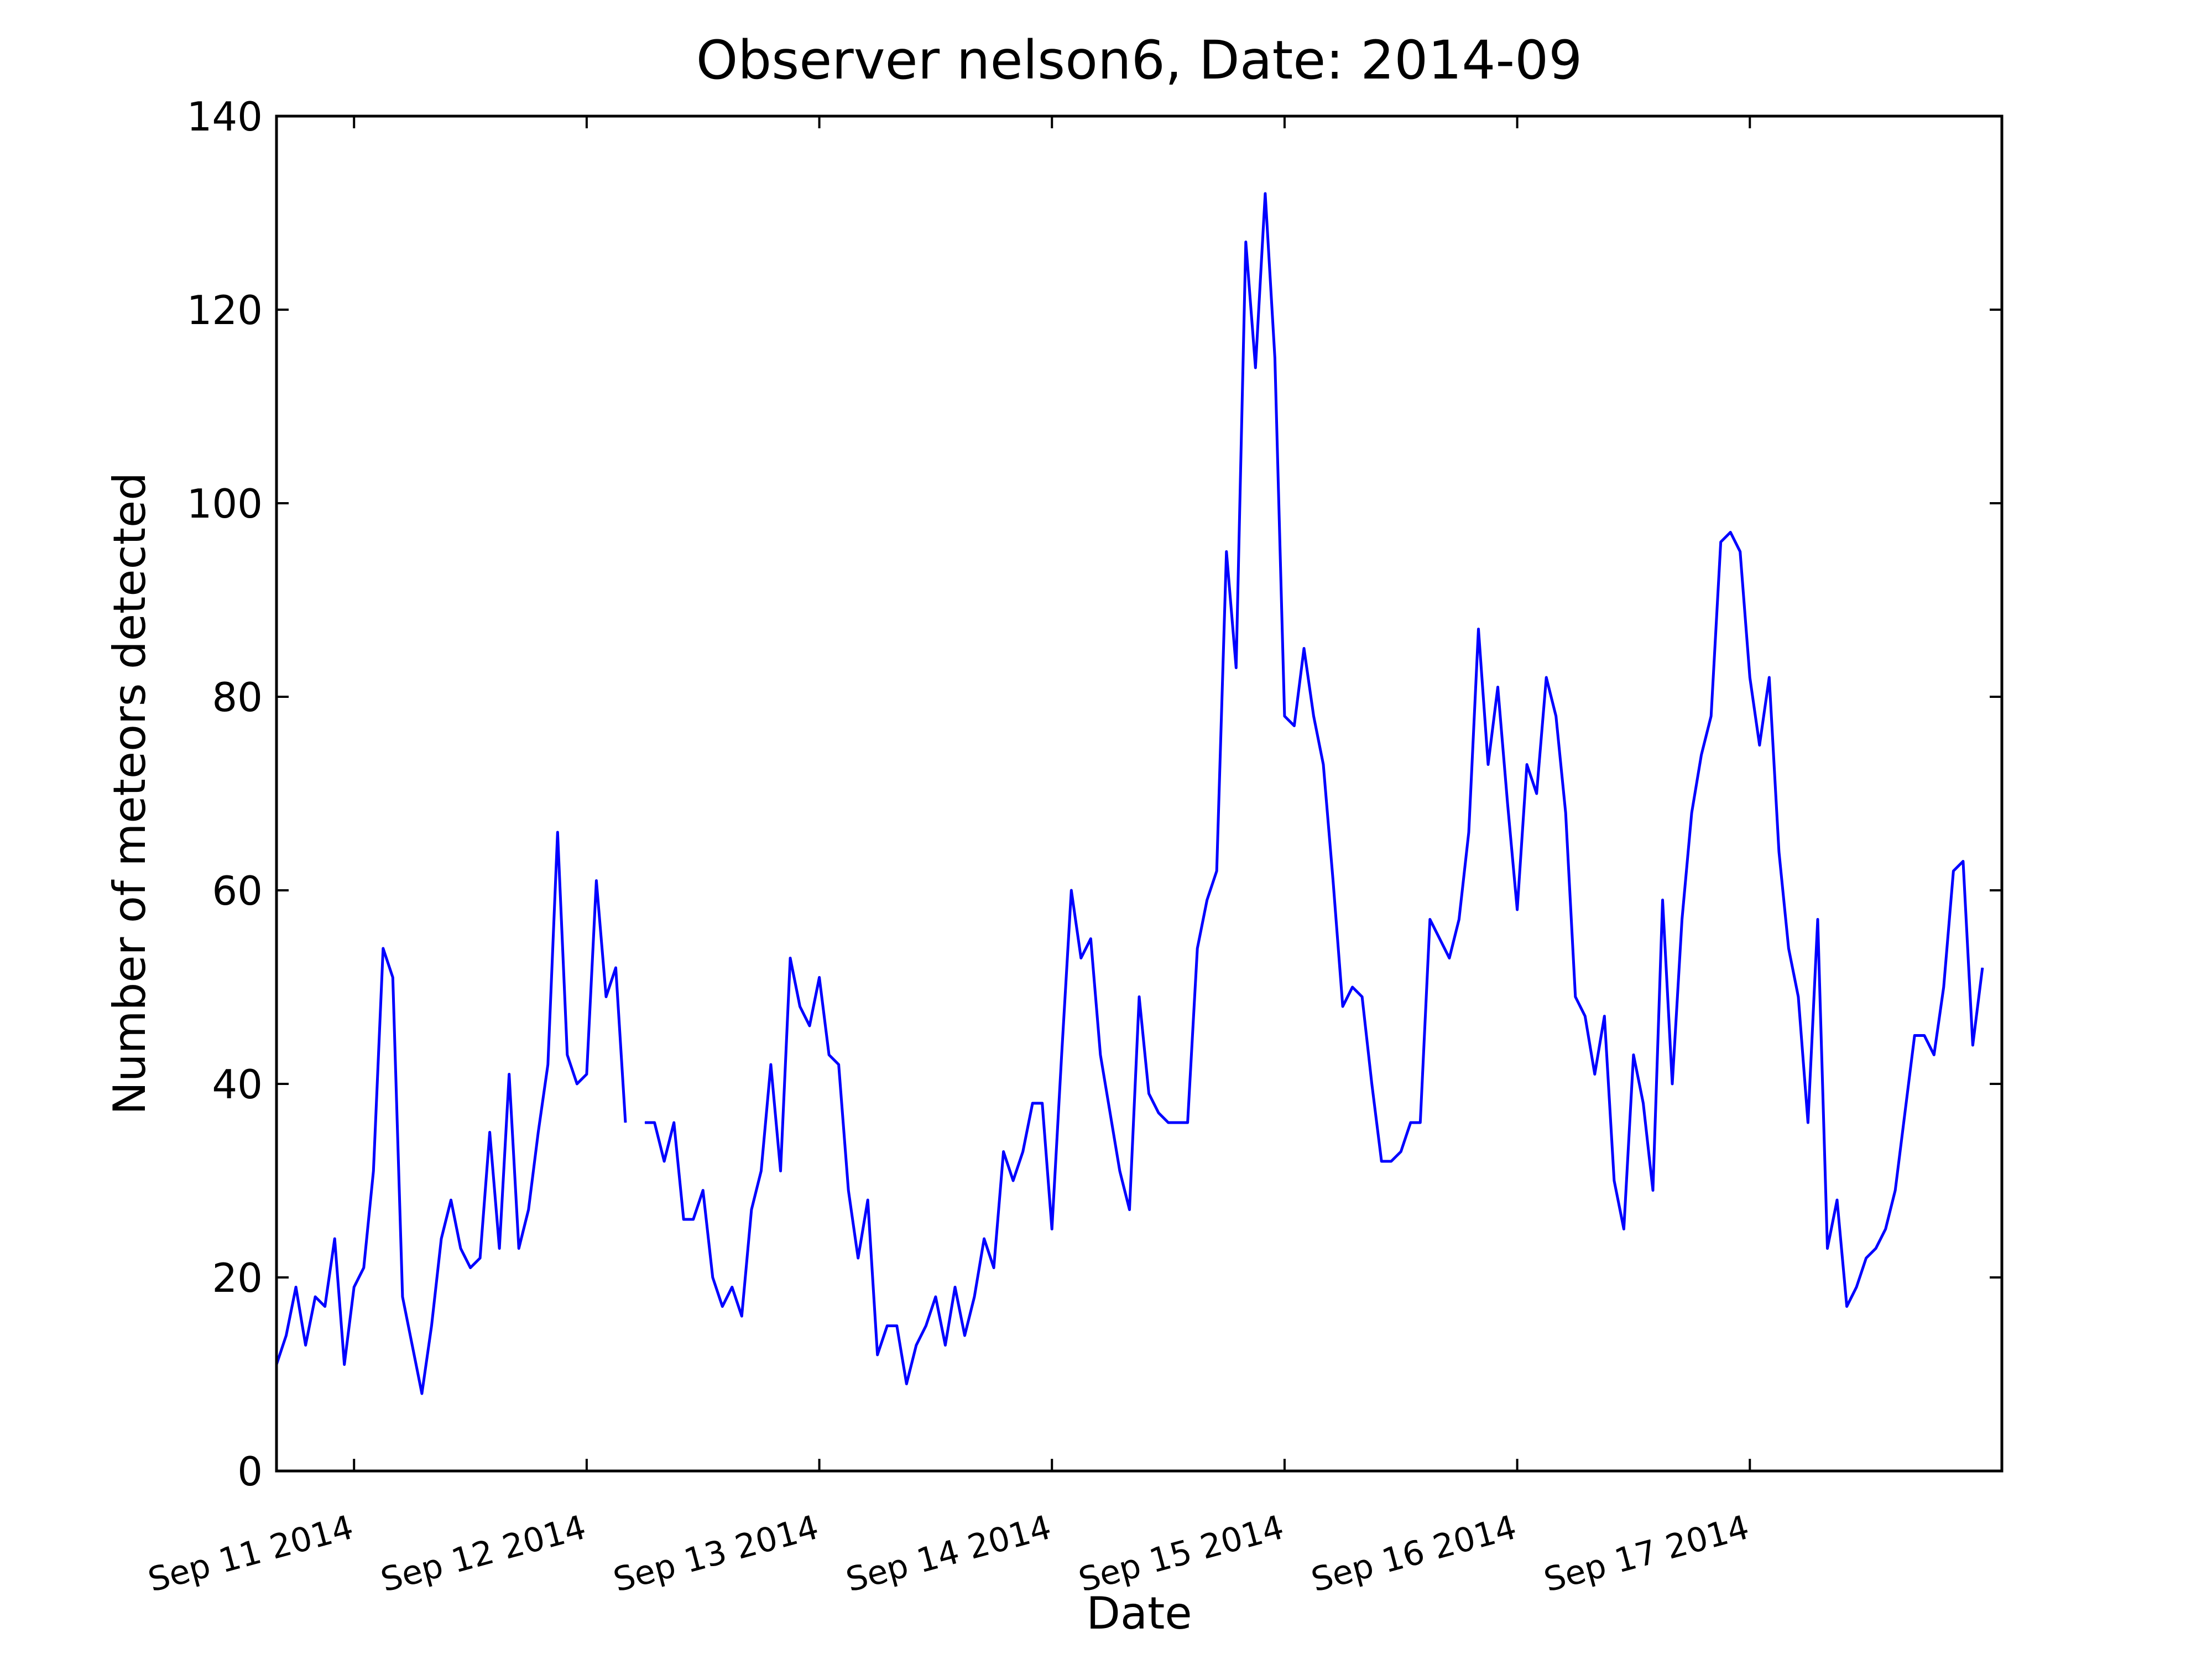 The height and width of the screenshot is (1659, 2212). What do you see at coordinates (237, 698) in the screenshot?
I see `y-tick-label: 80` at bounding box center [237, 698].